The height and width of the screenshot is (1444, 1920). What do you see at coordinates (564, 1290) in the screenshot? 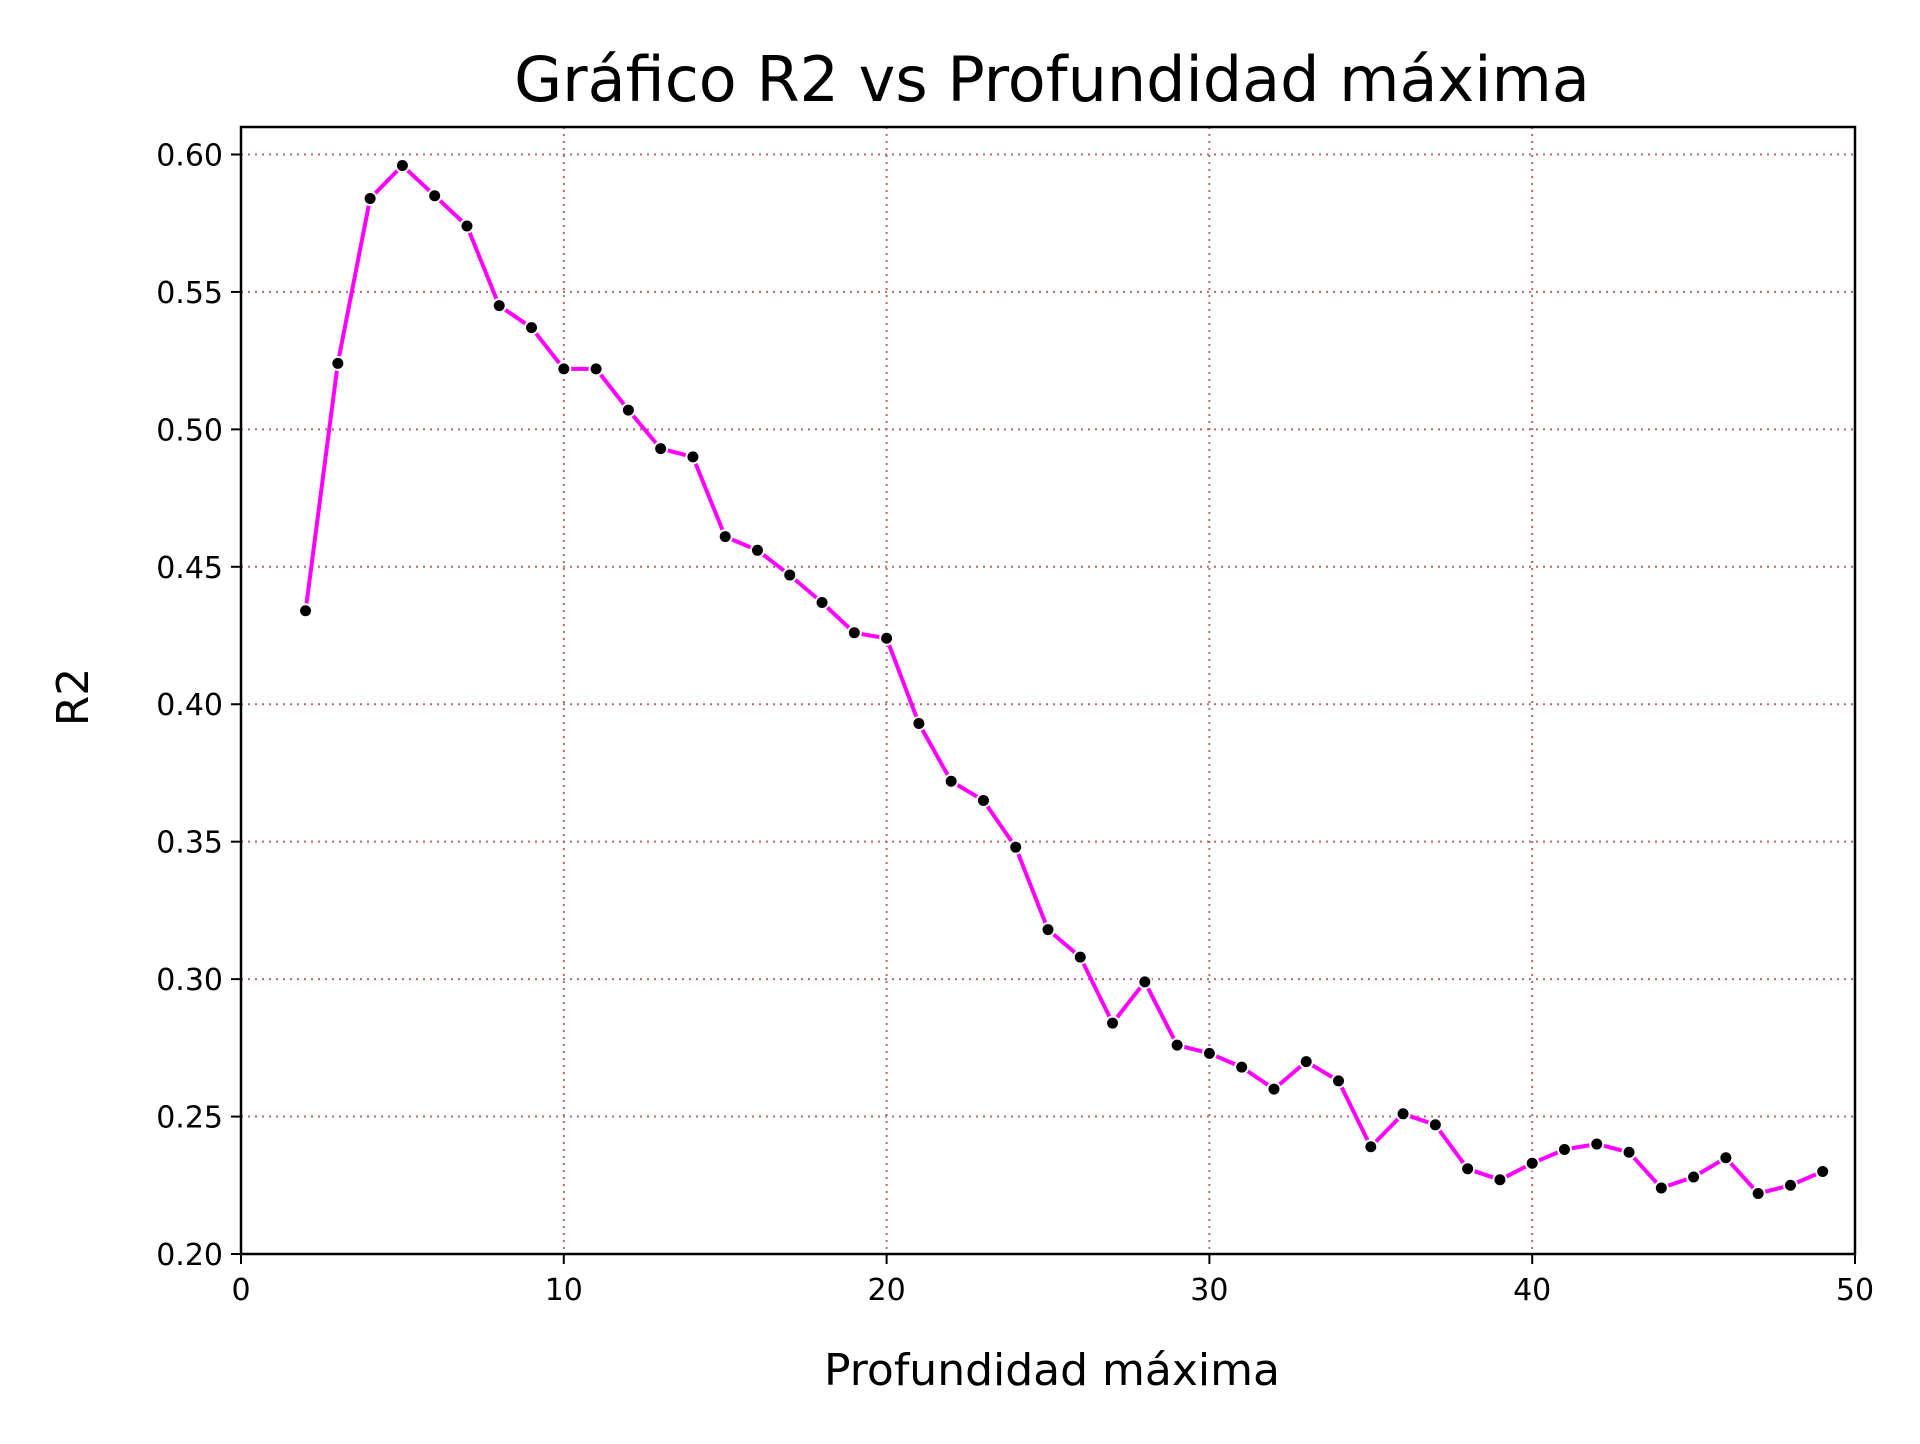
I see `x-tick-label: 10` at bounding box center [564, 1290].